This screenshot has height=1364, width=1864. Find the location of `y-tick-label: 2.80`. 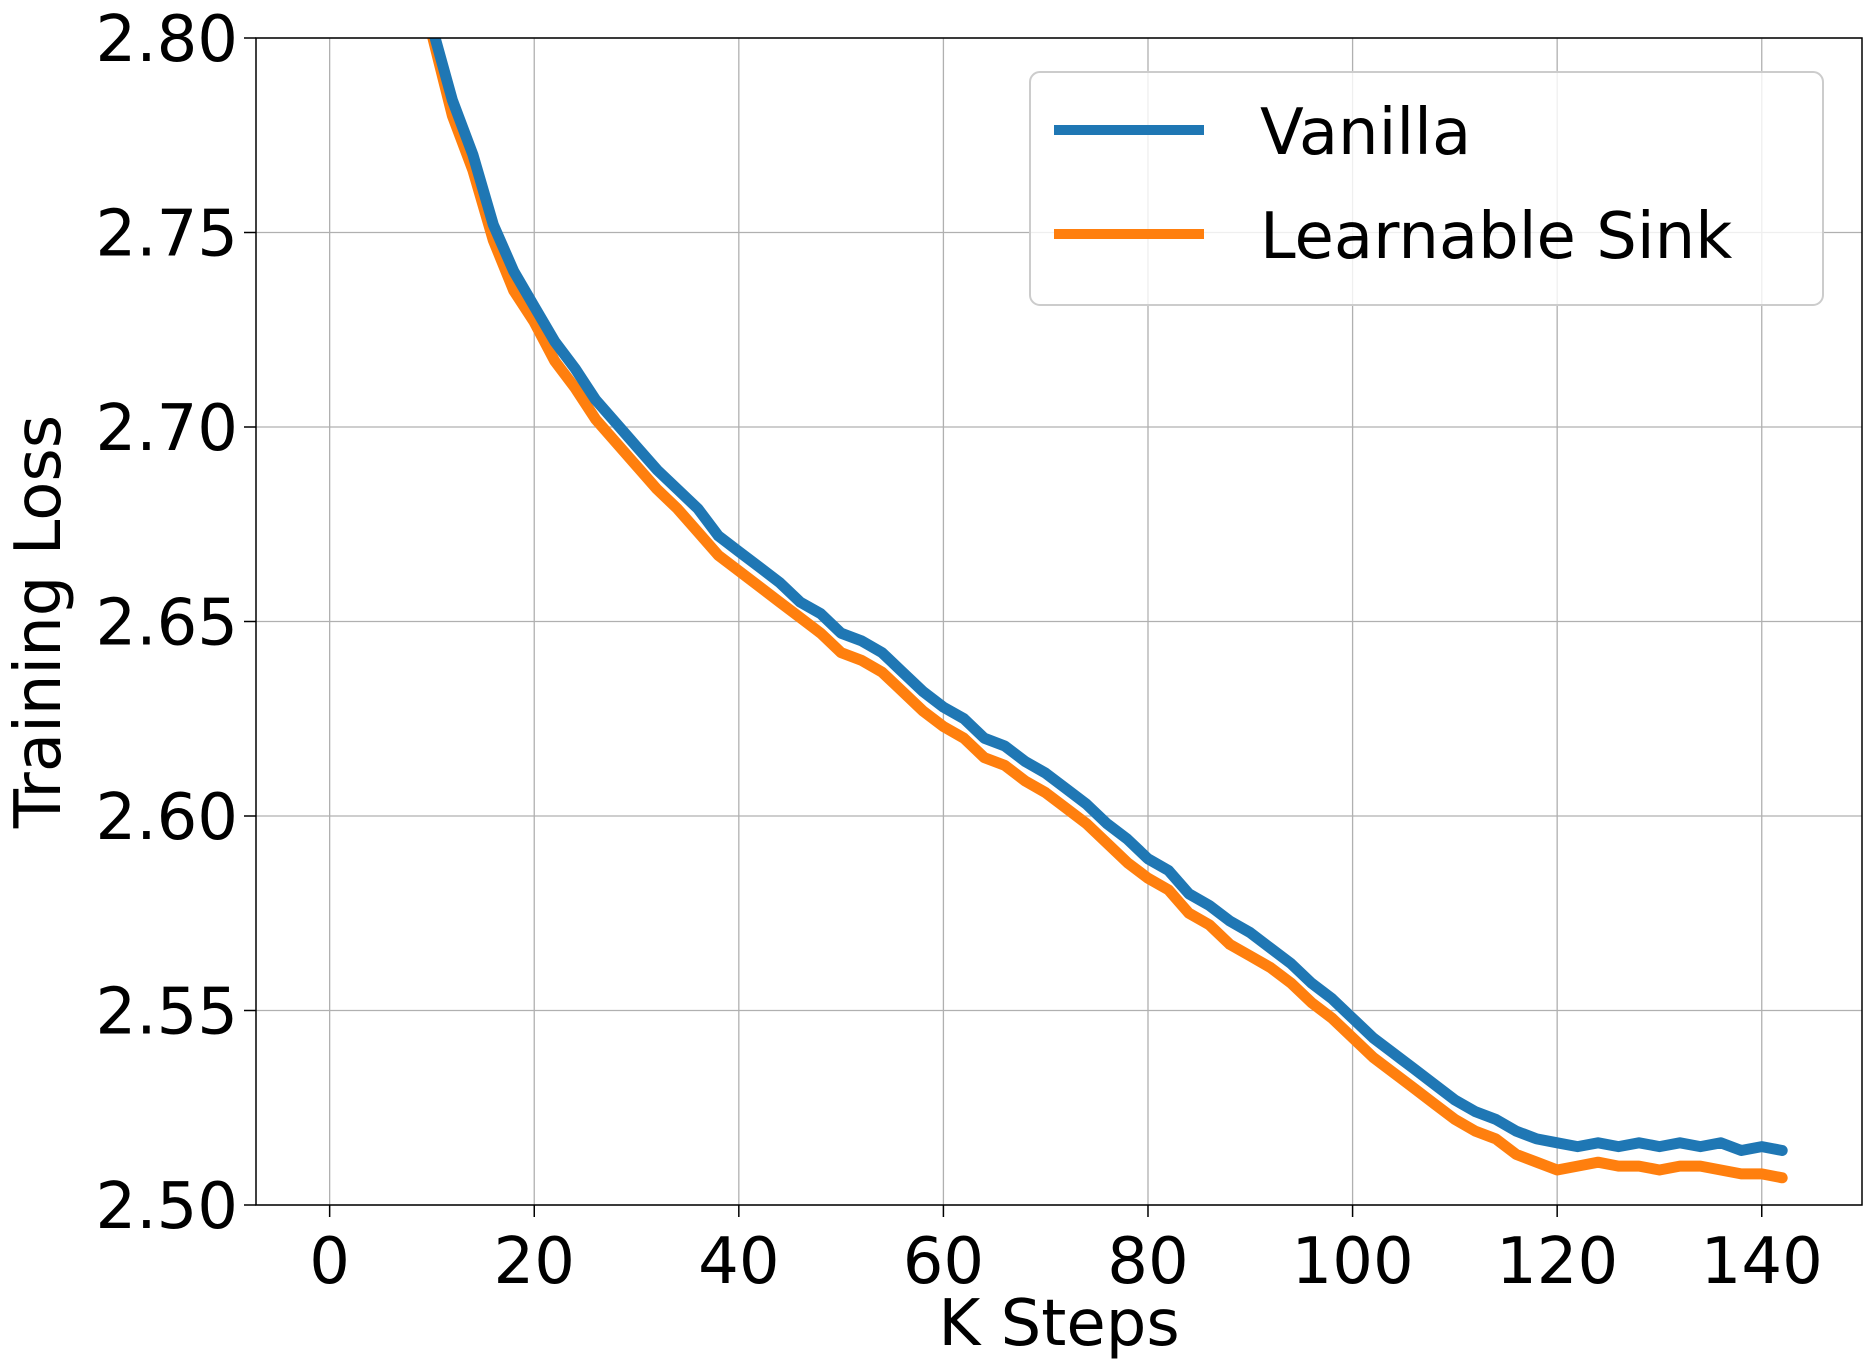

y-tick-label: 2.80 is located at coordinates (167, 40).